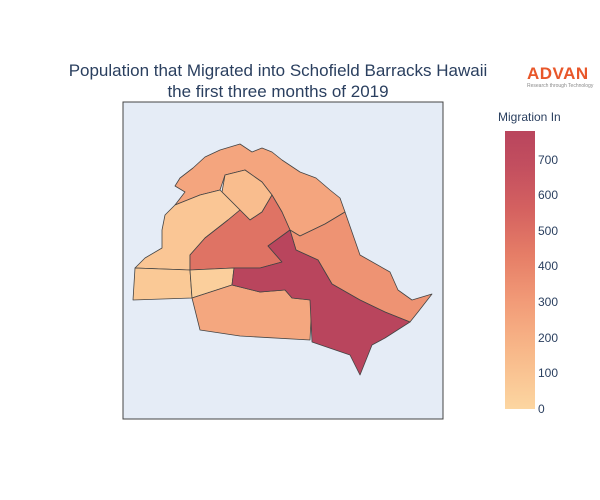 The width and height of the screenshot is (600, 500). What do you see at coordinates (558, 73) in the screenshot?
I see `logo-wordmark: ADVAN` at bounding box center [558, 73].